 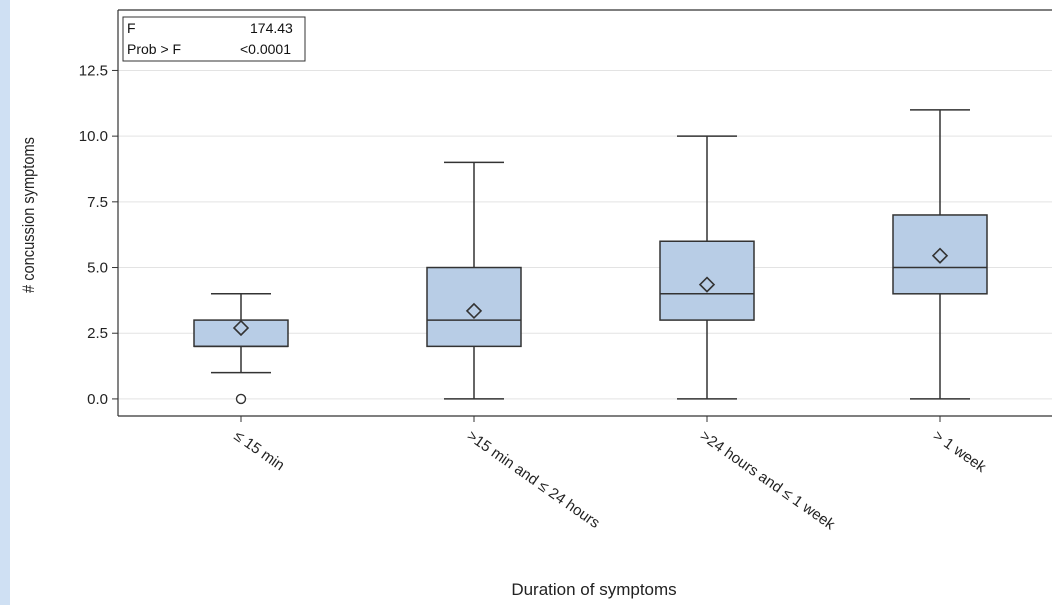 I want to click on y-tick-label: 12.5, so click(x=93, y=70).